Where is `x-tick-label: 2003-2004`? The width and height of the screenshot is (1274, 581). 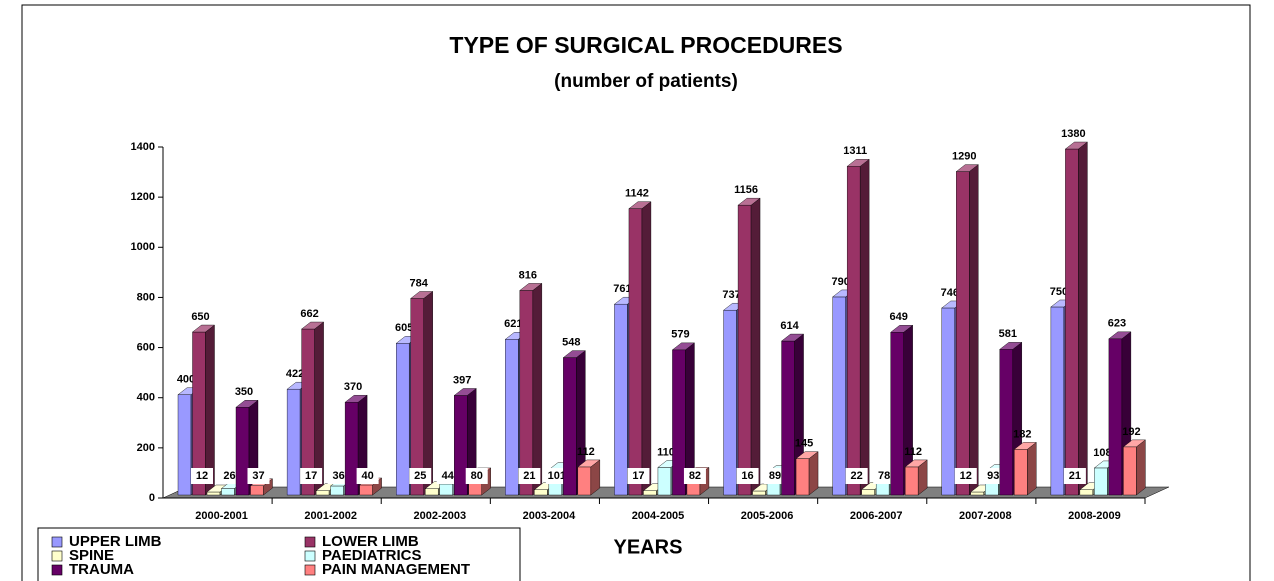 x-tick-label: 2003-2004 is located at coordinates (549, 516).